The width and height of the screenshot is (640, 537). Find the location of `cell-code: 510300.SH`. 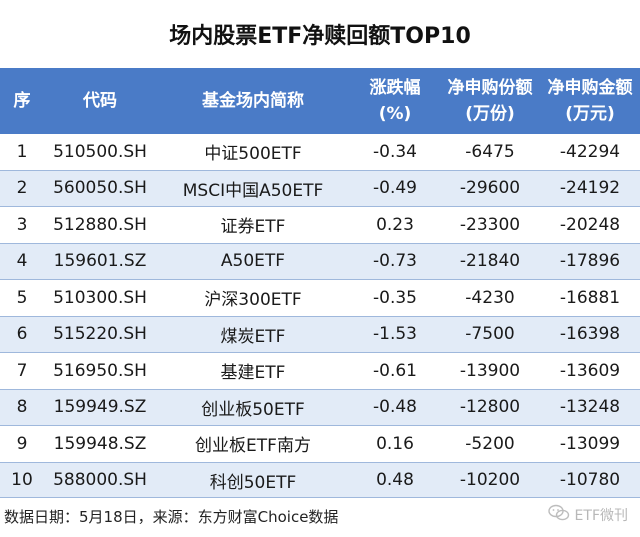

cell-code: 510300.SH is located at coordinates (100, 298).